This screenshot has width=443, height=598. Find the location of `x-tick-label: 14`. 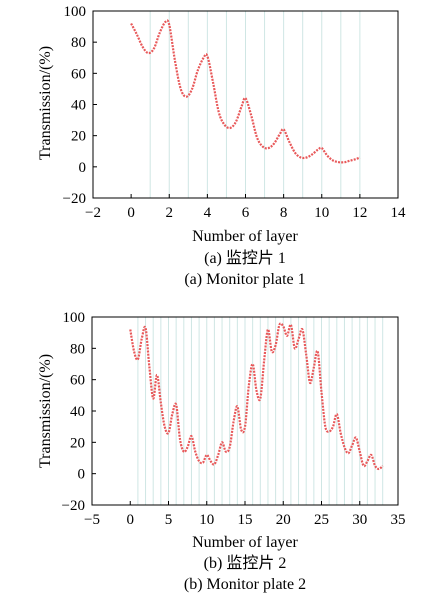

x-tick-label: 14 is located at coordinates (399, 213).